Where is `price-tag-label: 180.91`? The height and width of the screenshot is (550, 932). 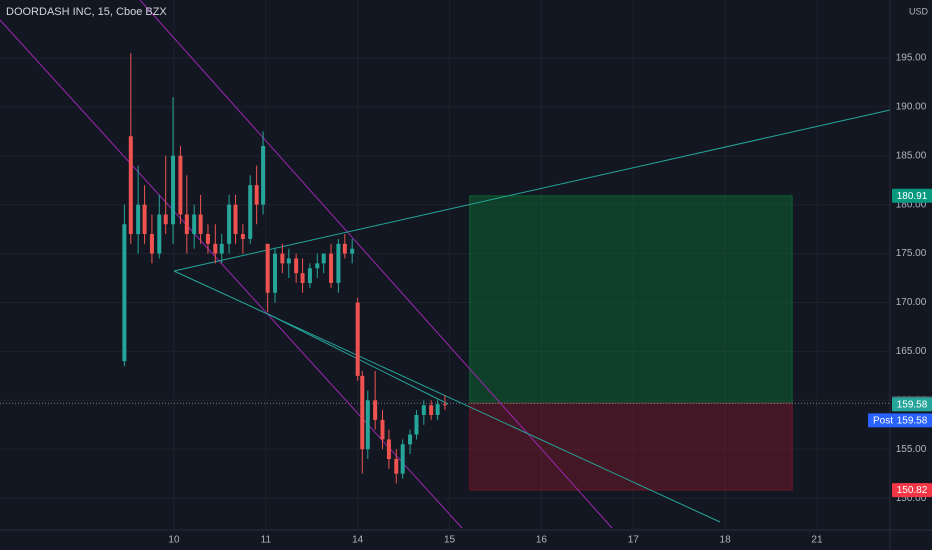 price-tag-label: 180.91 is located at coordinates (912, 196).